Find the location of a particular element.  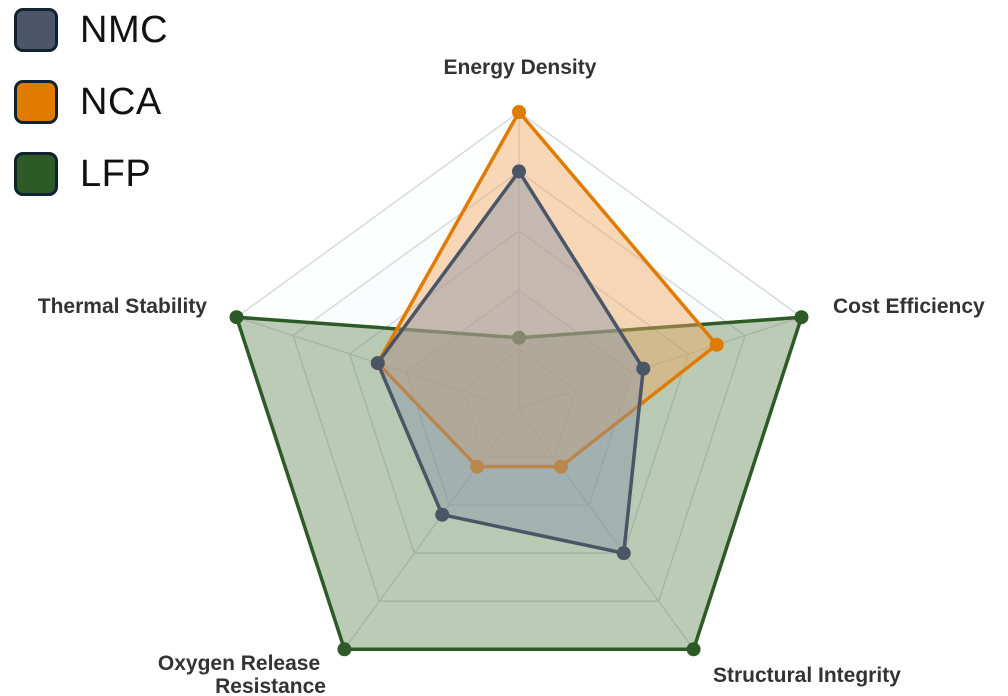

axis-label-cost-efficiency: Cost Efficiency is located at coordinates (909, 306).